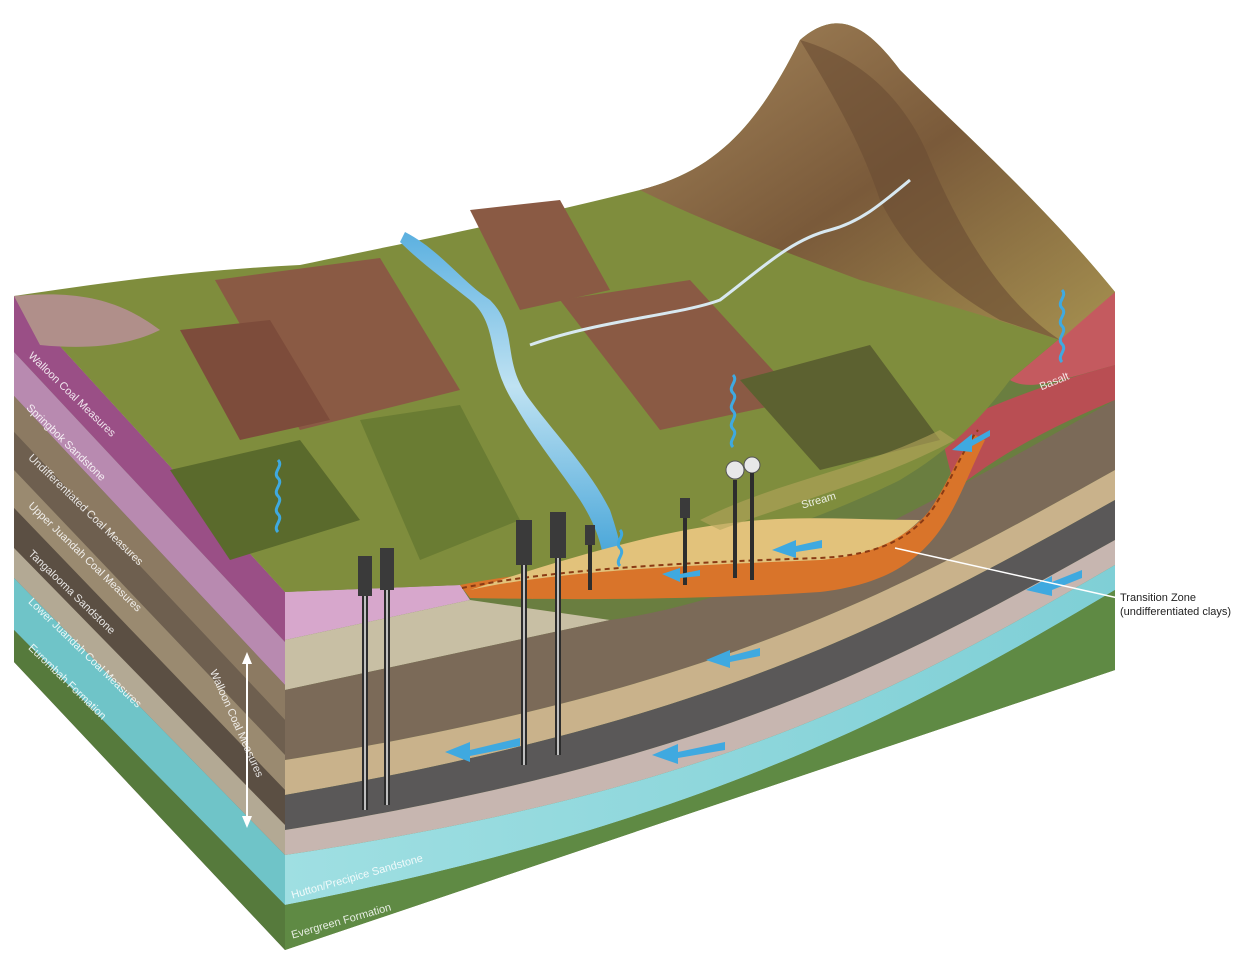 The image size is (1249, 953). What do you see at coordinates (720, 509) in the screenshot?
I see `transition-zone-boundary` at bounding box center [720, 509].